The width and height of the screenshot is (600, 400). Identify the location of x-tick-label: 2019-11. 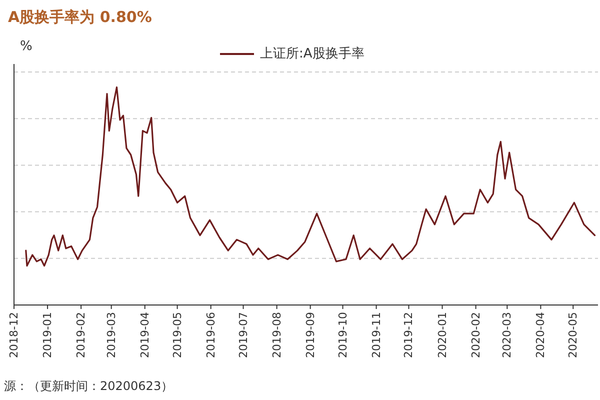
(376, 335).